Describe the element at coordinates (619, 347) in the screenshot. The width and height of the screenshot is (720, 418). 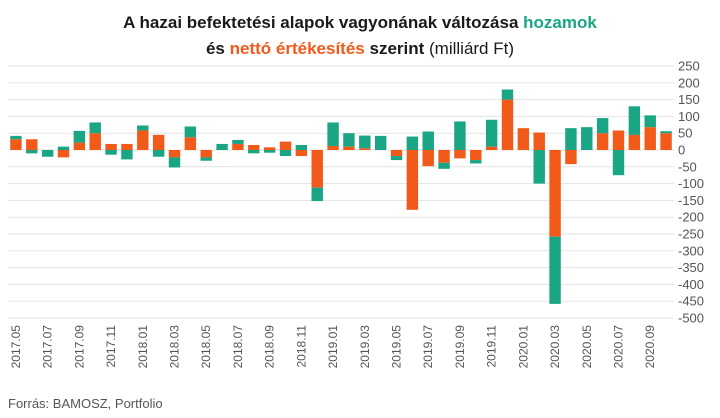
I see `x-tick-label: 2020.07` at that location.